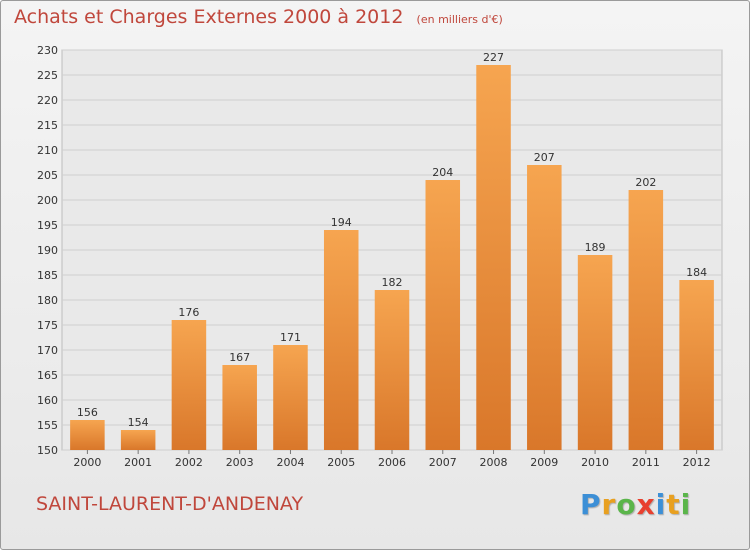  What do you see at coordinates (170, 504) in the screenshot?
I see `commune-name: SAINT-LAURENT-D'ANDENAY` at bounding box center [170, 504].